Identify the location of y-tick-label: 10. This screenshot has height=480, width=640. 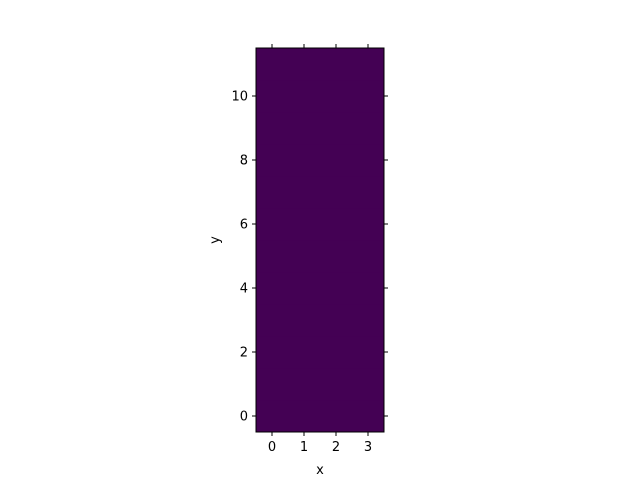
(239, 97).